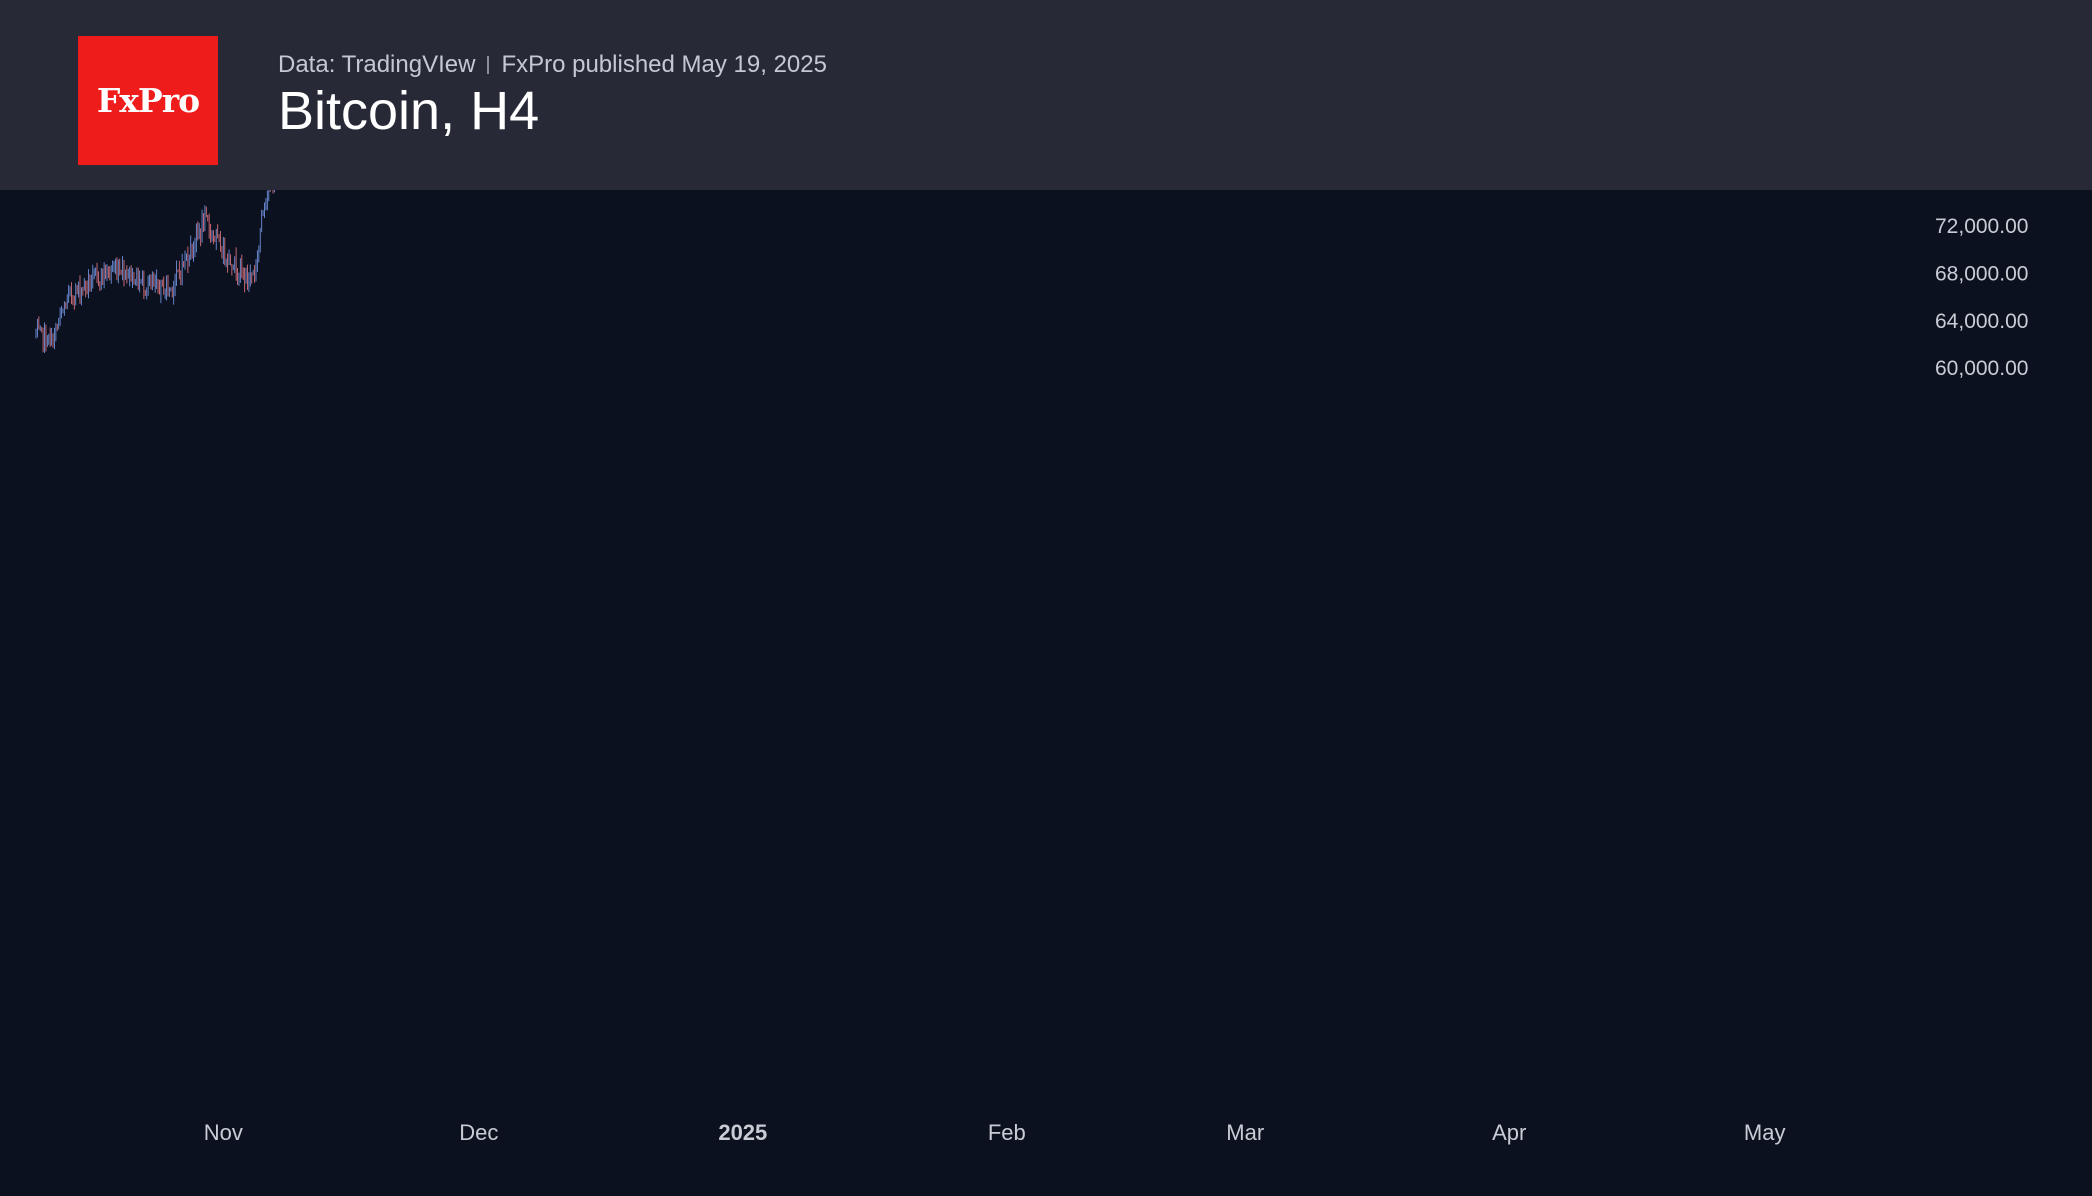 The image size is (2092, 1196). I want to click on price-tick-label: 60,000.00, so click(1981, 368).